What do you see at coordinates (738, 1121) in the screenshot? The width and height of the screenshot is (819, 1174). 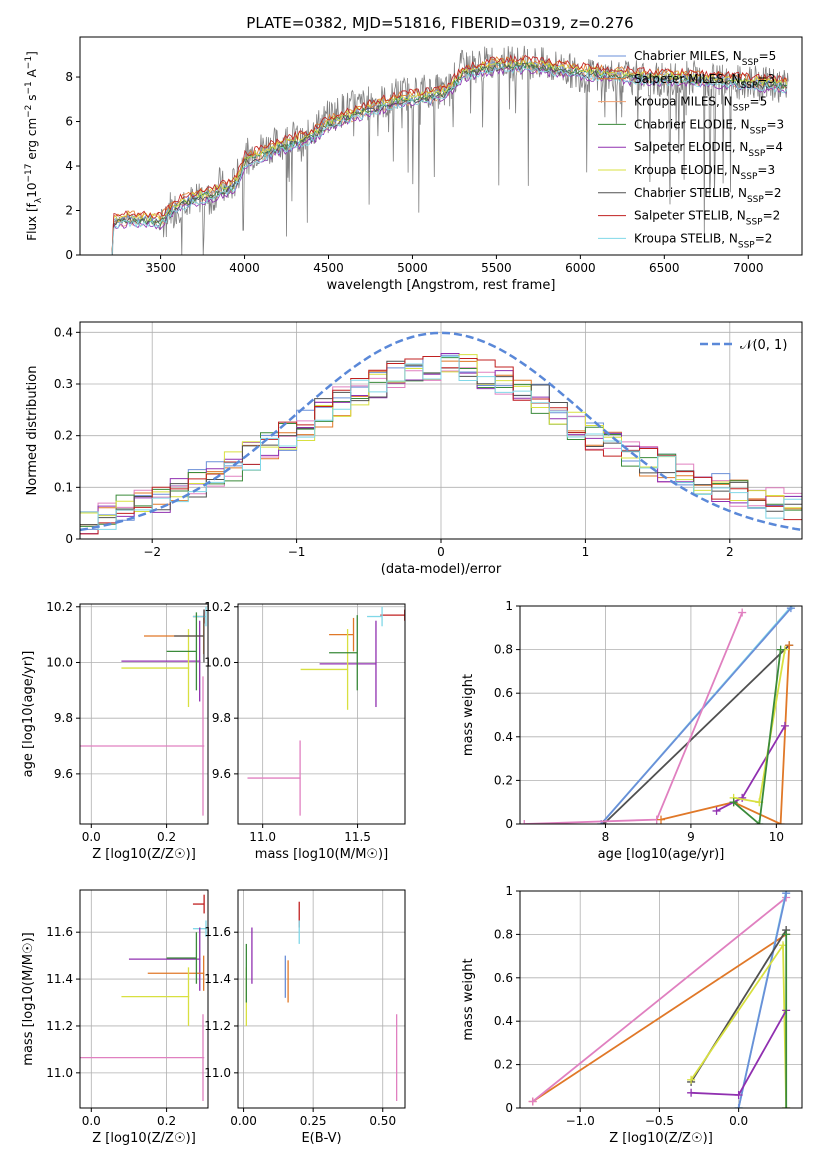 I see `x-tick-label: 0.0` at bounding box center [738, 1121].